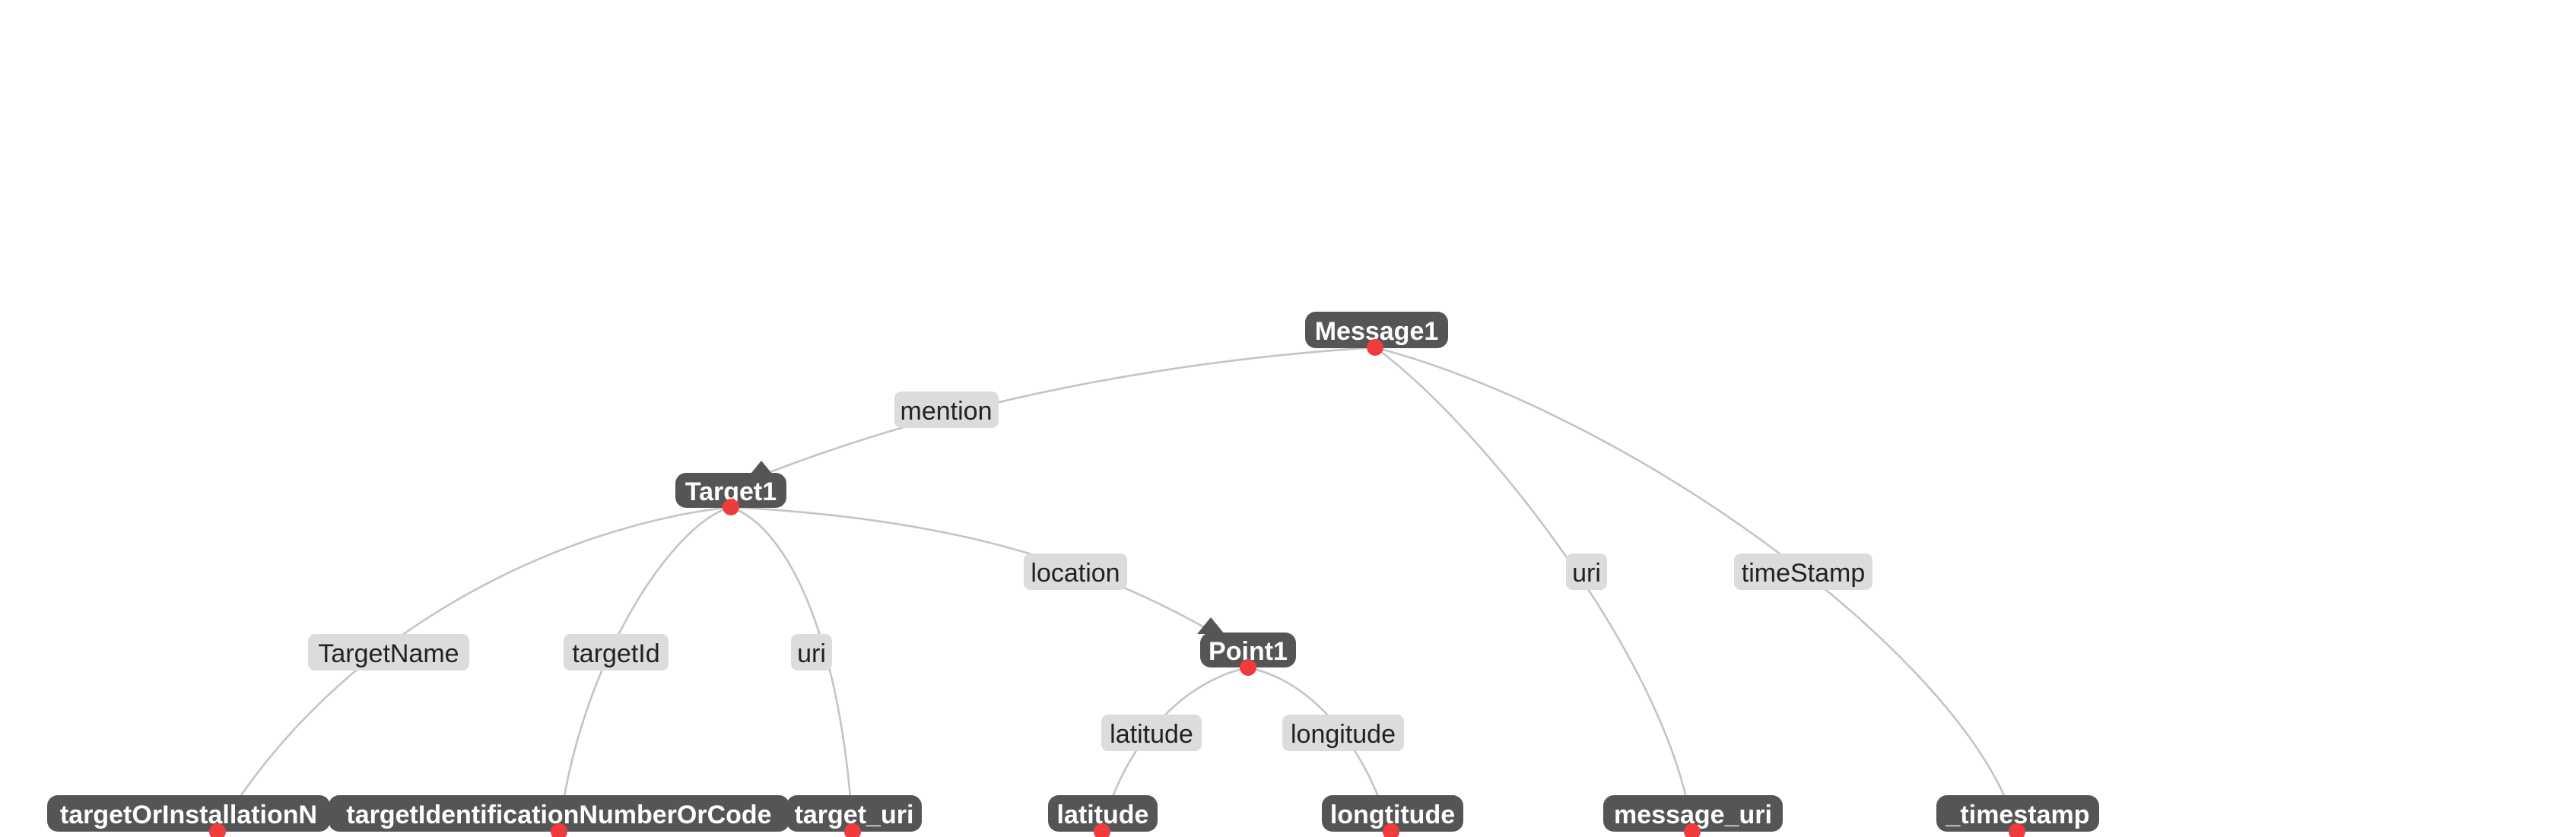 The image size is (2576, 837). I want to click on column-node-target-uri: target_uri, so click(854, 816).